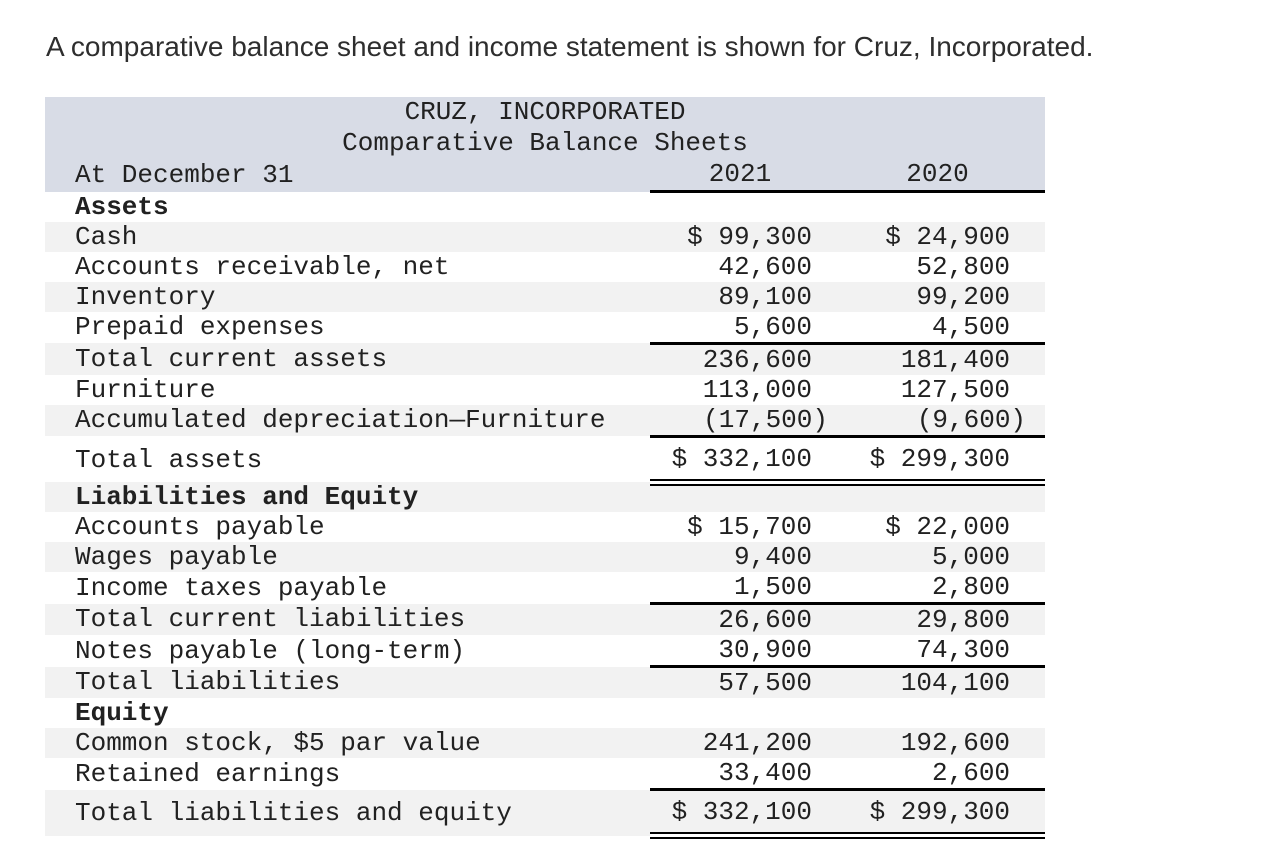 The width and height of the screenshot is (1264, 850). I want to click on column-header-2021: 2021, so click(740, 176).